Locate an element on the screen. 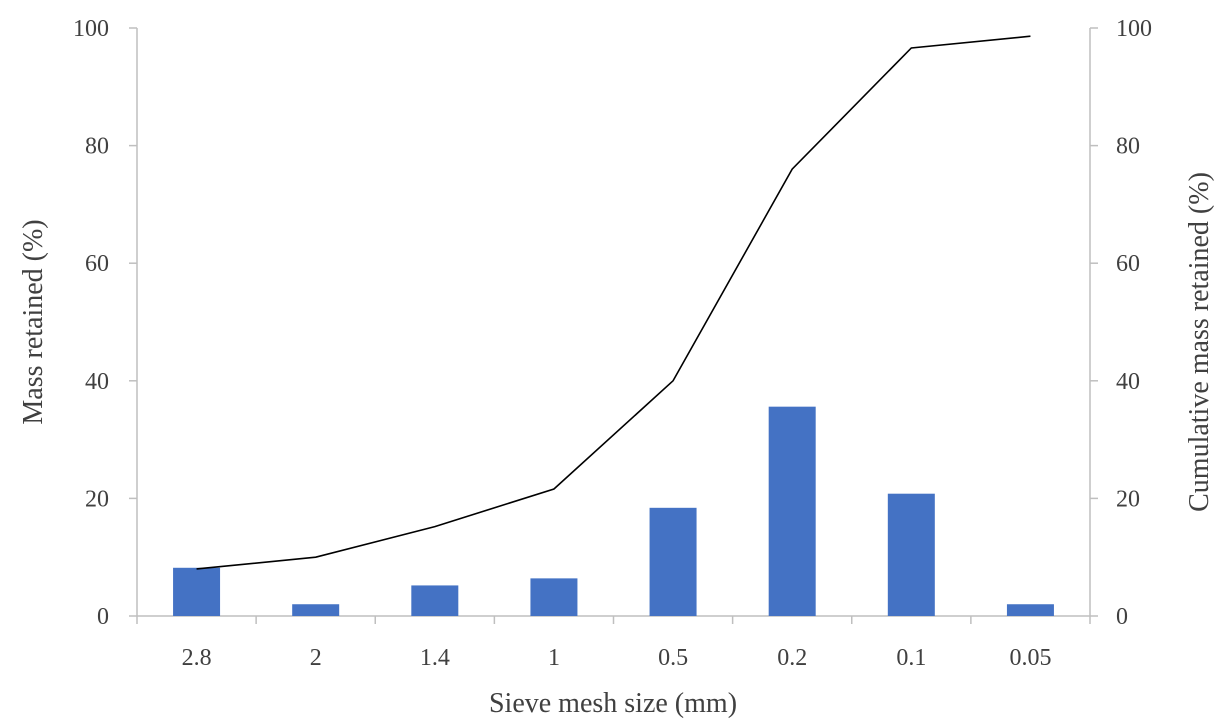 The height and width of the screenshot is (720, 1218). x-tick-label: 2.8 is located at coordinates (197, 658).